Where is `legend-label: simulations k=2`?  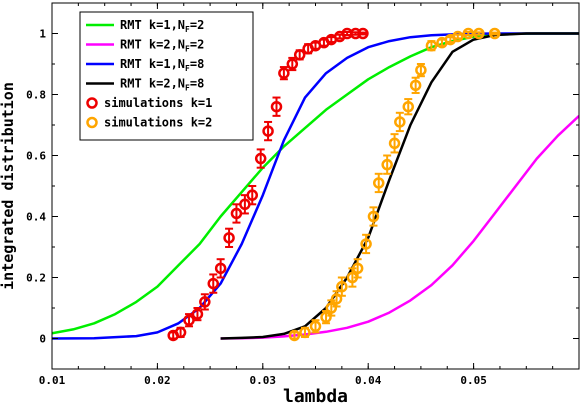
legend-label: simulations k=2 is located at coordinates (158, 123).